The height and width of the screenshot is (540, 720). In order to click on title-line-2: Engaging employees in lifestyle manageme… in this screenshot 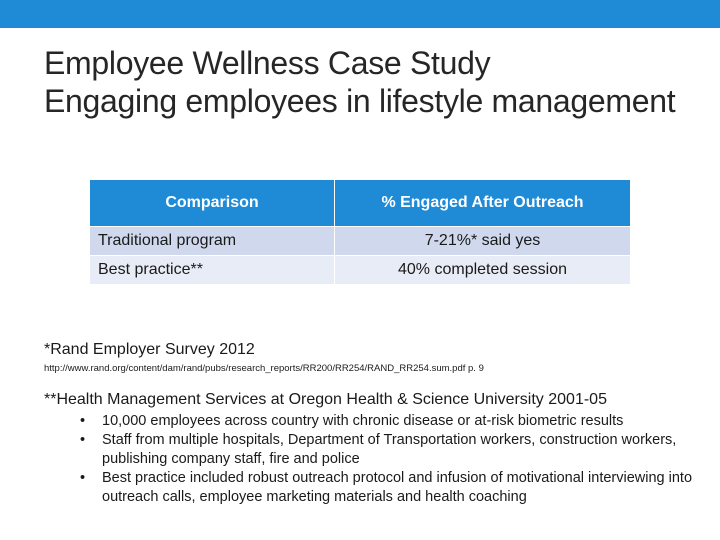, I will do `click(360, 101)`.